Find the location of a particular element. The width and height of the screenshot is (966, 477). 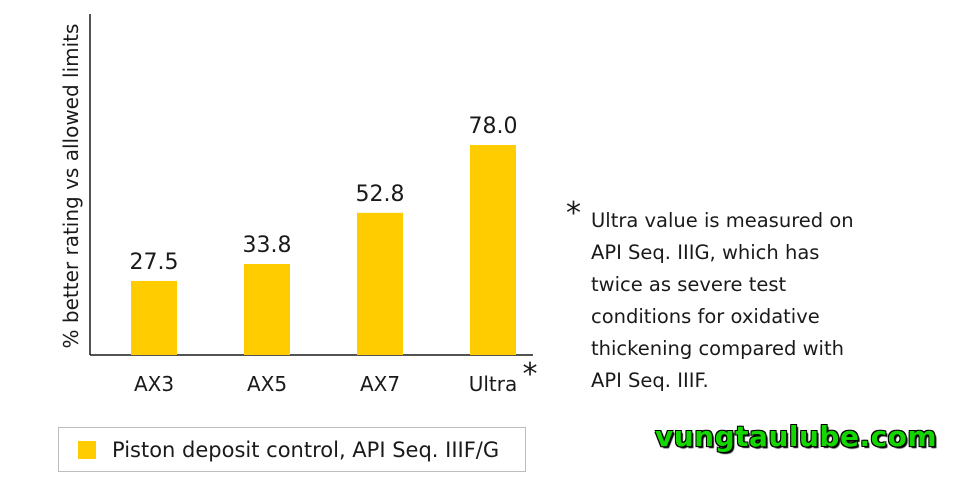

value-label-ultra: 78.0 is located at coordinates (493, 126).